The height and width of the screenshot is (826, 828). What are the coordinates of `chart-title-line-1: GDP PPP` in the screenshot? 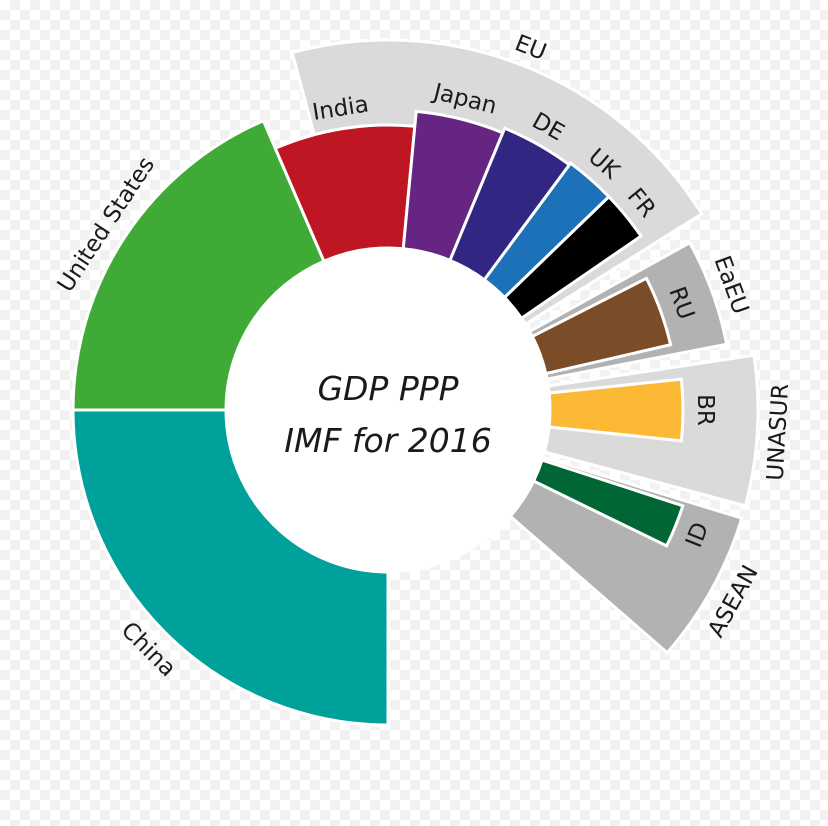 It's located at (387, 388).